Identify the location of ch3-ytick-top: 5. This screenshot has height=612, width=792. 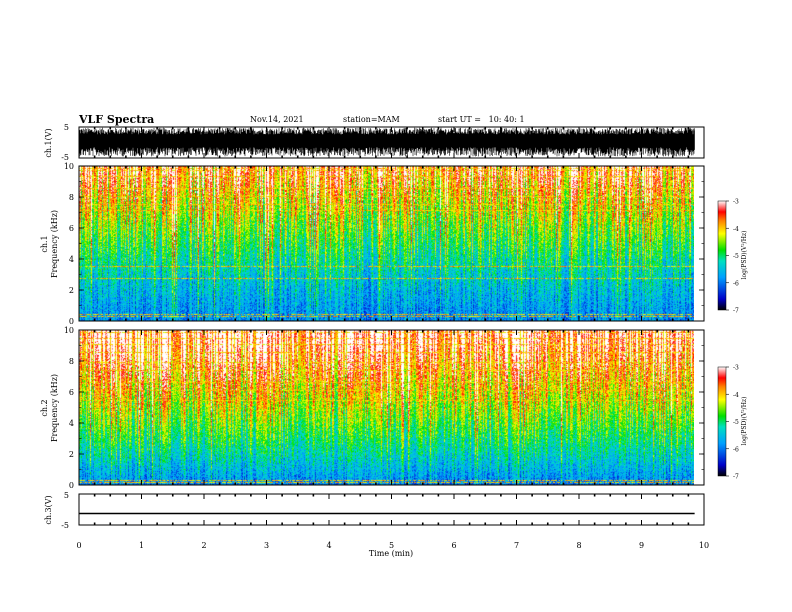
(66, 495).